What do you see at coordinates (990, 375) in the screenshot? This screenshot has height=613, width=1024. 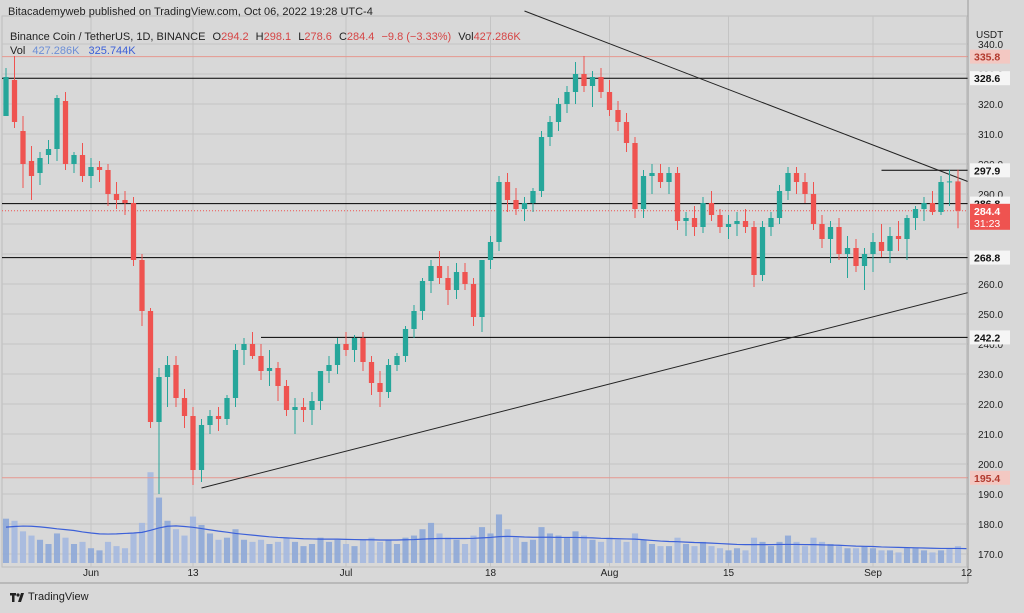 I see `y-tick-label: 230.0` at bounding box center [990, 375].